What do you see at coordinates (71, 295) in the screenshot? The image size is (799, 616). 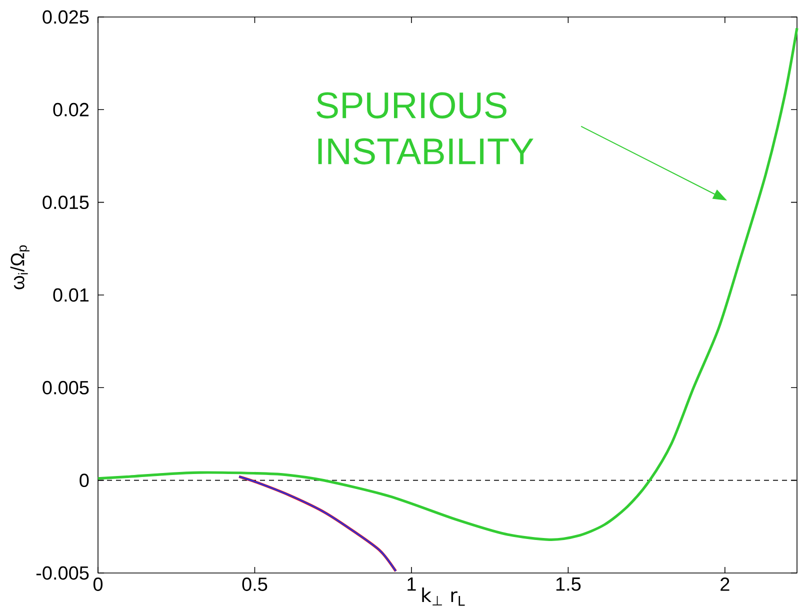 I see `y-tick-label: 0.01` at bounding box center [71, 295].